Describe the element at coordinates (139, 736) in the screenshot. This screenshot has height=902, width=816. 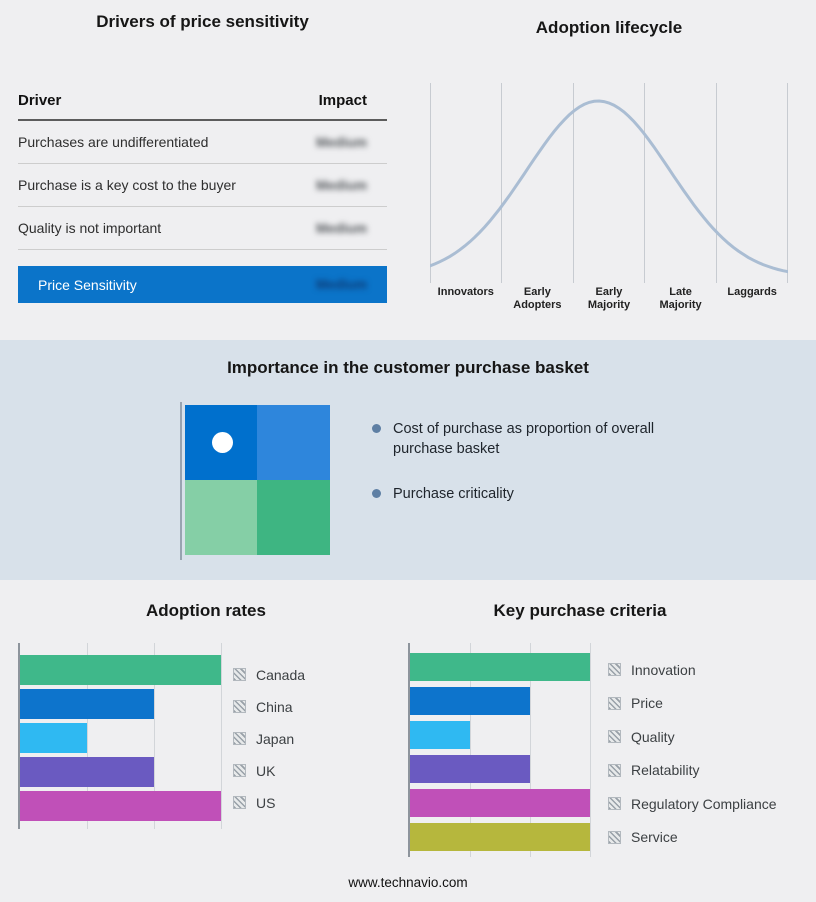
I see `adoption-rates-plot` at that location.